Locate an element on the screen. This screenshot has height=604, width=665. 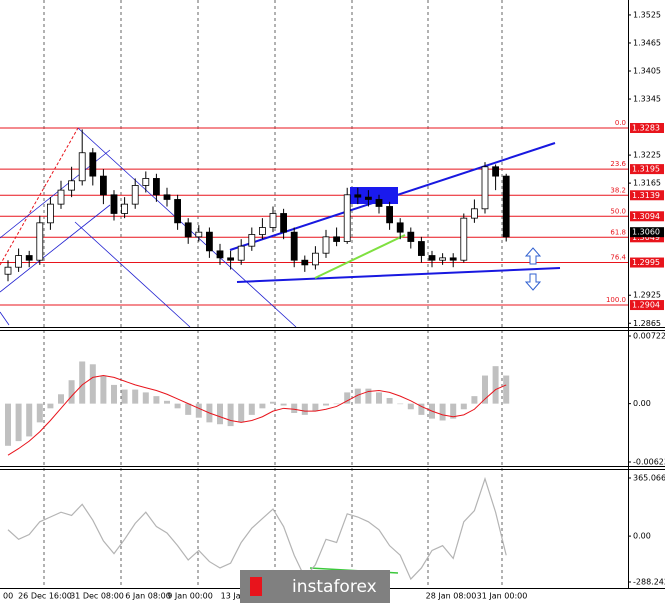
watermark-box is located at coordinates (315, 586).